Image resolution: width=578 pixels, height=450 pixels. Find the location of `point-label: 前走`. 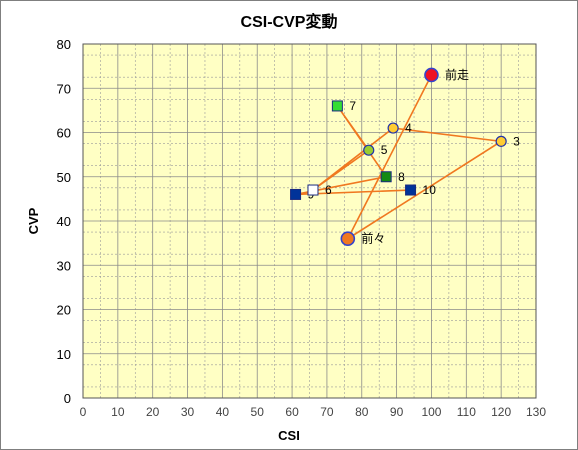

point-label: 前走 is located at coordinates (457, 74).